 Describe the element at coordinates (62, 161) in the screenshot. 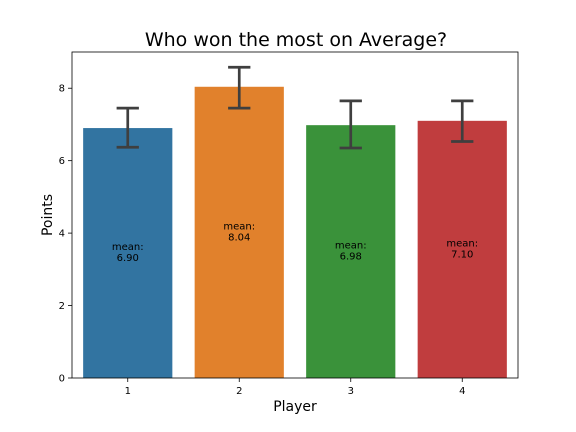

I see `y-tick-label-6: 6` at that location.